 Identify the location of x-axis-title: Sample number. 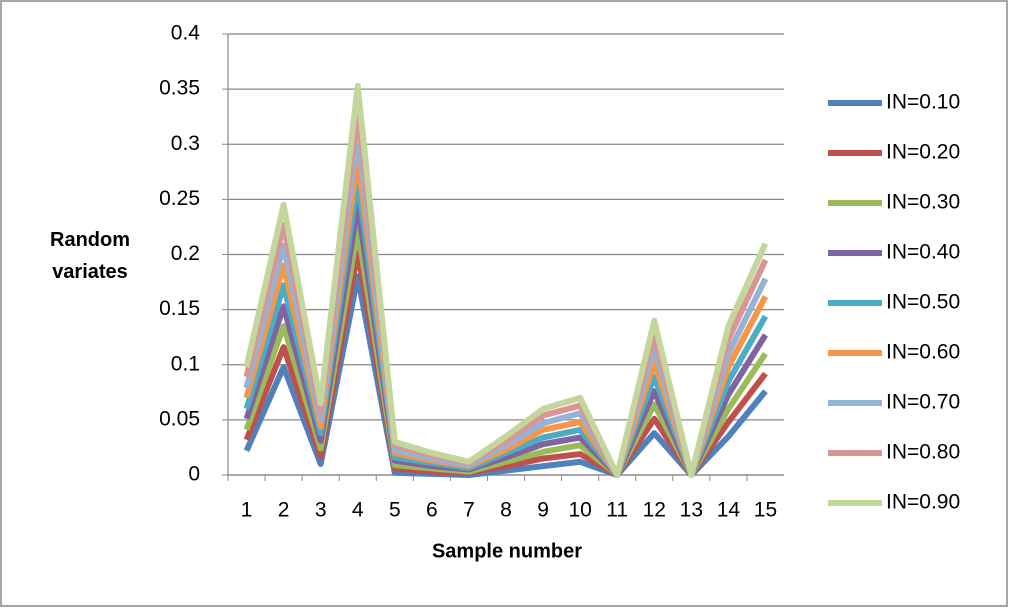
(507, 551).